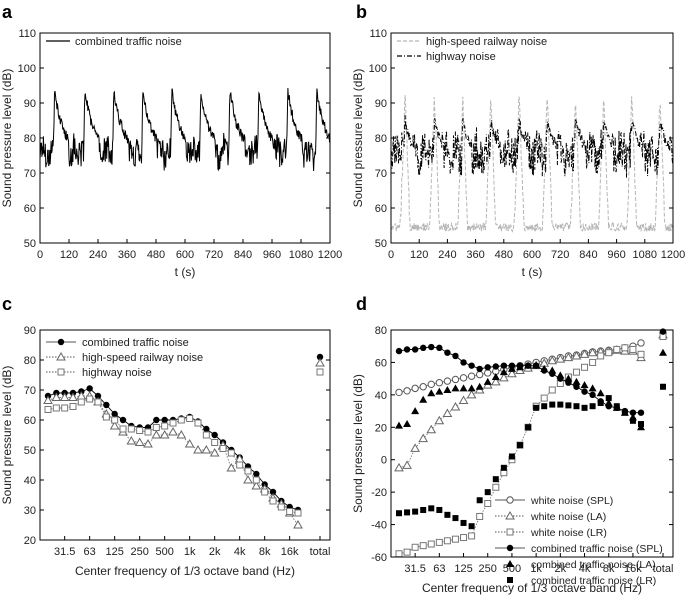  I want to click on x-tick-label: 16k, so click(633, 569).